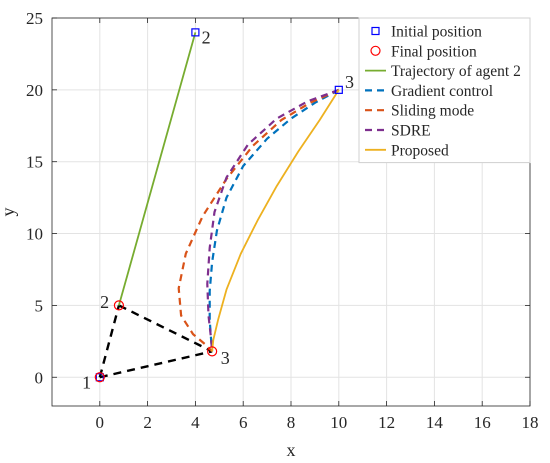 This screenshot has height=463, width=550. I want to click on x-tick-label: 4, so click(195, 422).